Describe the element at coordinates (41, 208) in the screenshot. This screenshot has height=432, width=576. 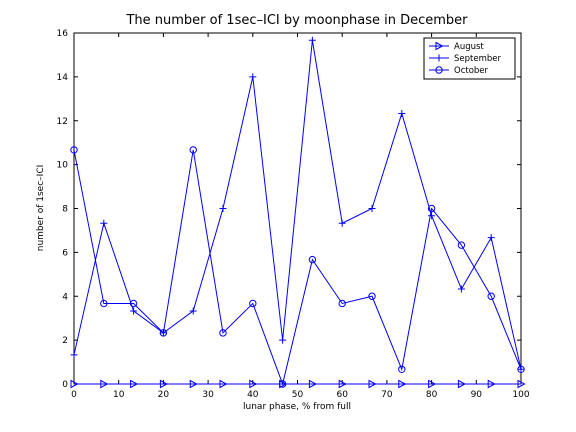
I see `y-axis-label: number of 1sec–ICI` at that location.